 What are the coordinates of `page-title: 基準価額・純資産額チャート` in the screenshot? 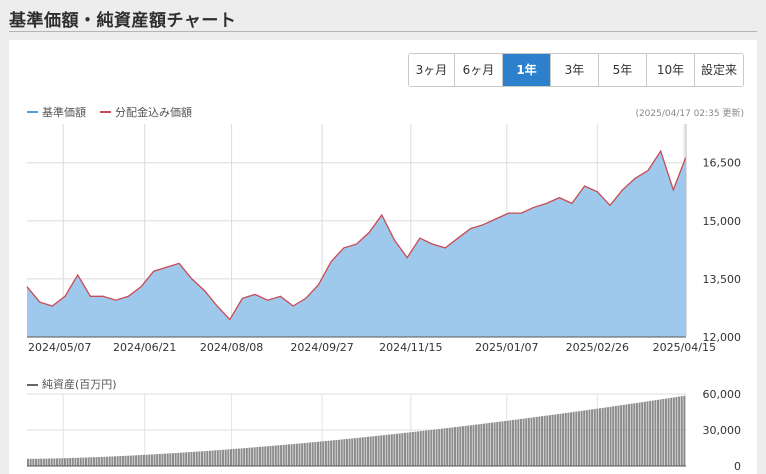 It's located at (123, 21).